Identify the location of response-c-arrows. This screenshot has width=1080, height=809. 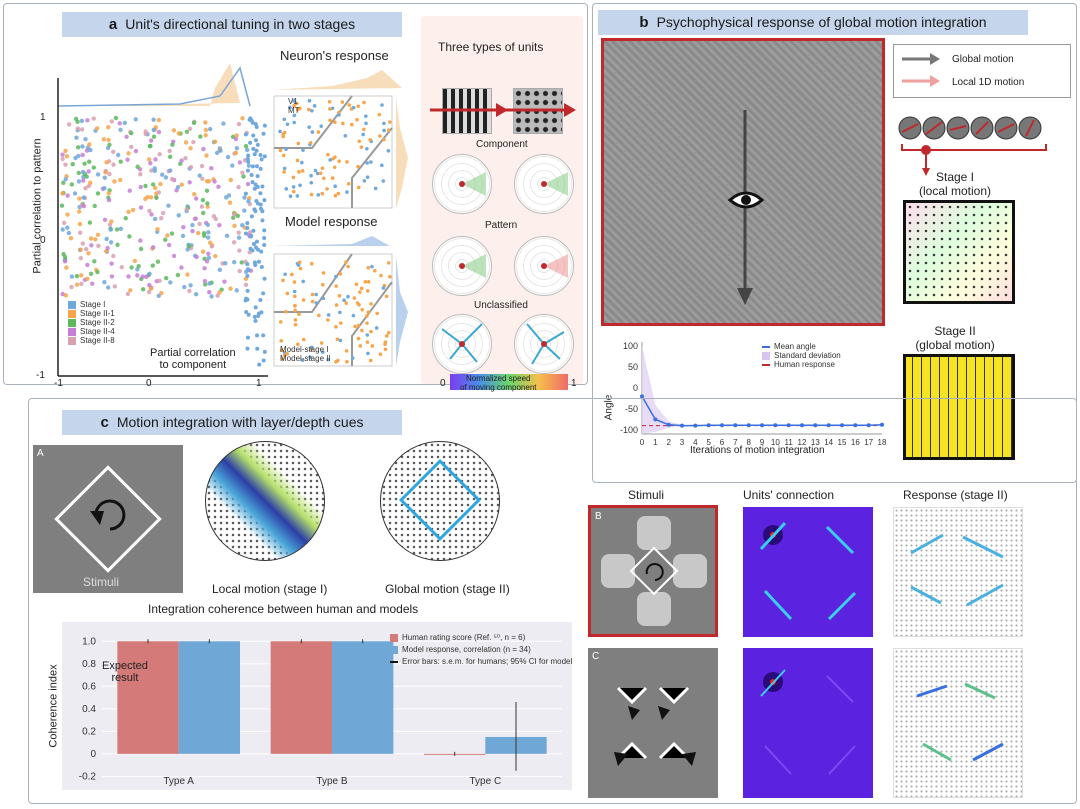
(960, 722).